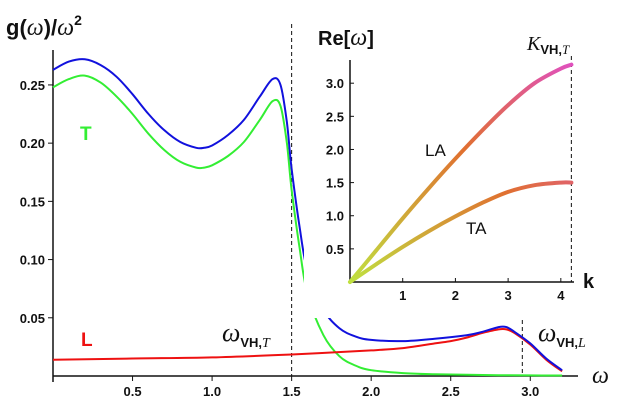 The image size is (619, 410). Describe the element at coordinates (548, 45) in the screenshot. I see `inset-k-vh-label: KVH,T` at that location.